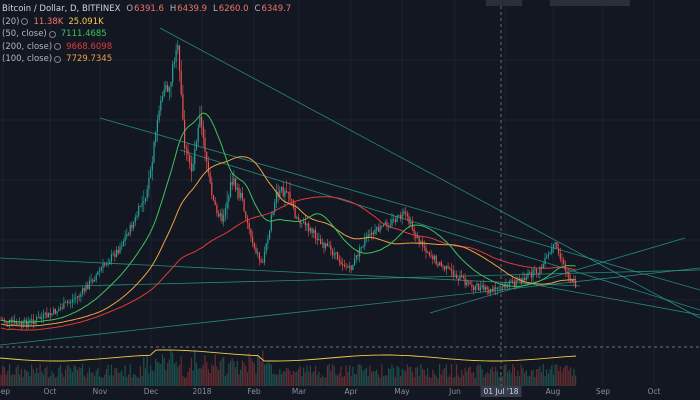 This screenshot has width=700, height=400. What do you see at coordinates (590, 3) in the screenshot?
I see `toolbar-stub-right` at bounding box center [590, 3].